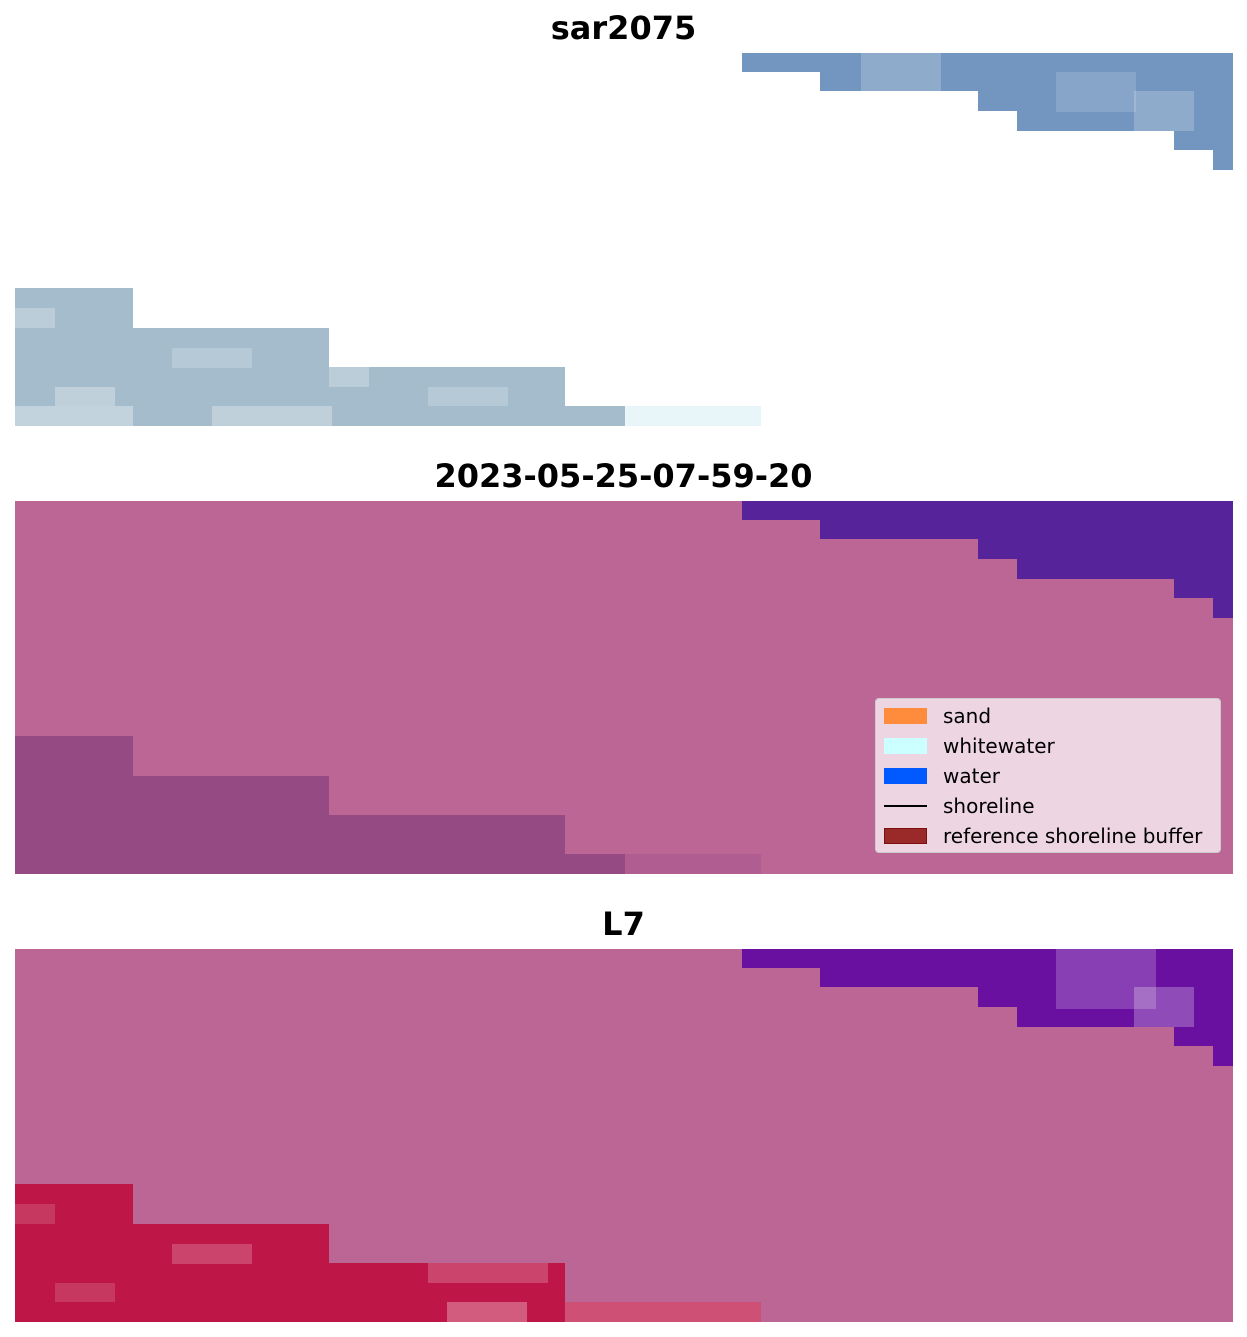  I want to click on legend-label: water, so click(971, 776).